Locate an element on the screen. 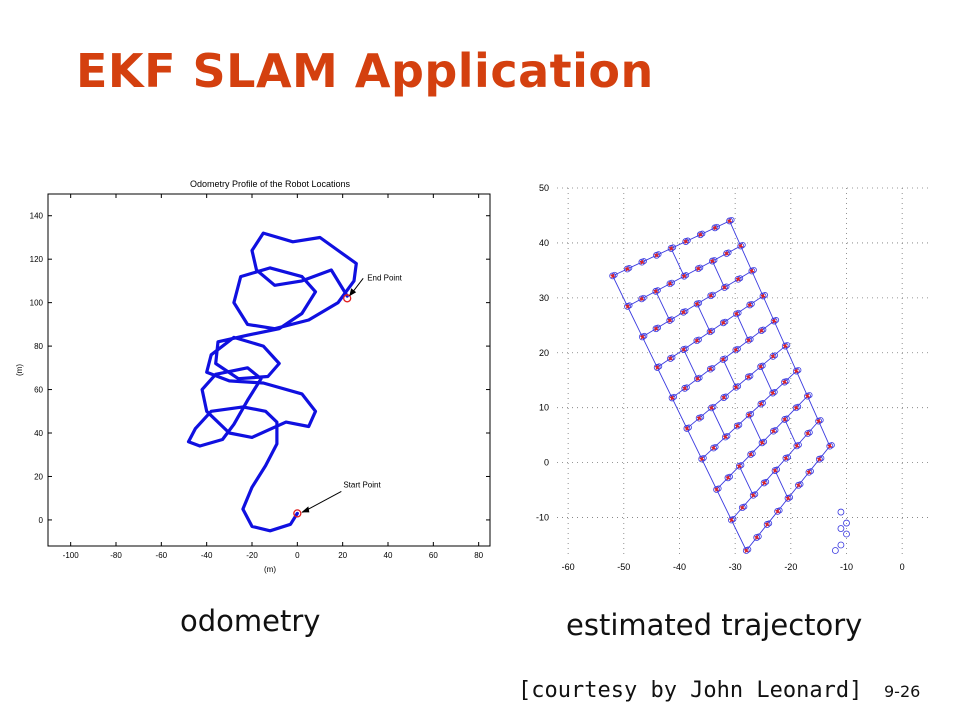  y-tick-label: 140 is located at coordinates (37, 216).